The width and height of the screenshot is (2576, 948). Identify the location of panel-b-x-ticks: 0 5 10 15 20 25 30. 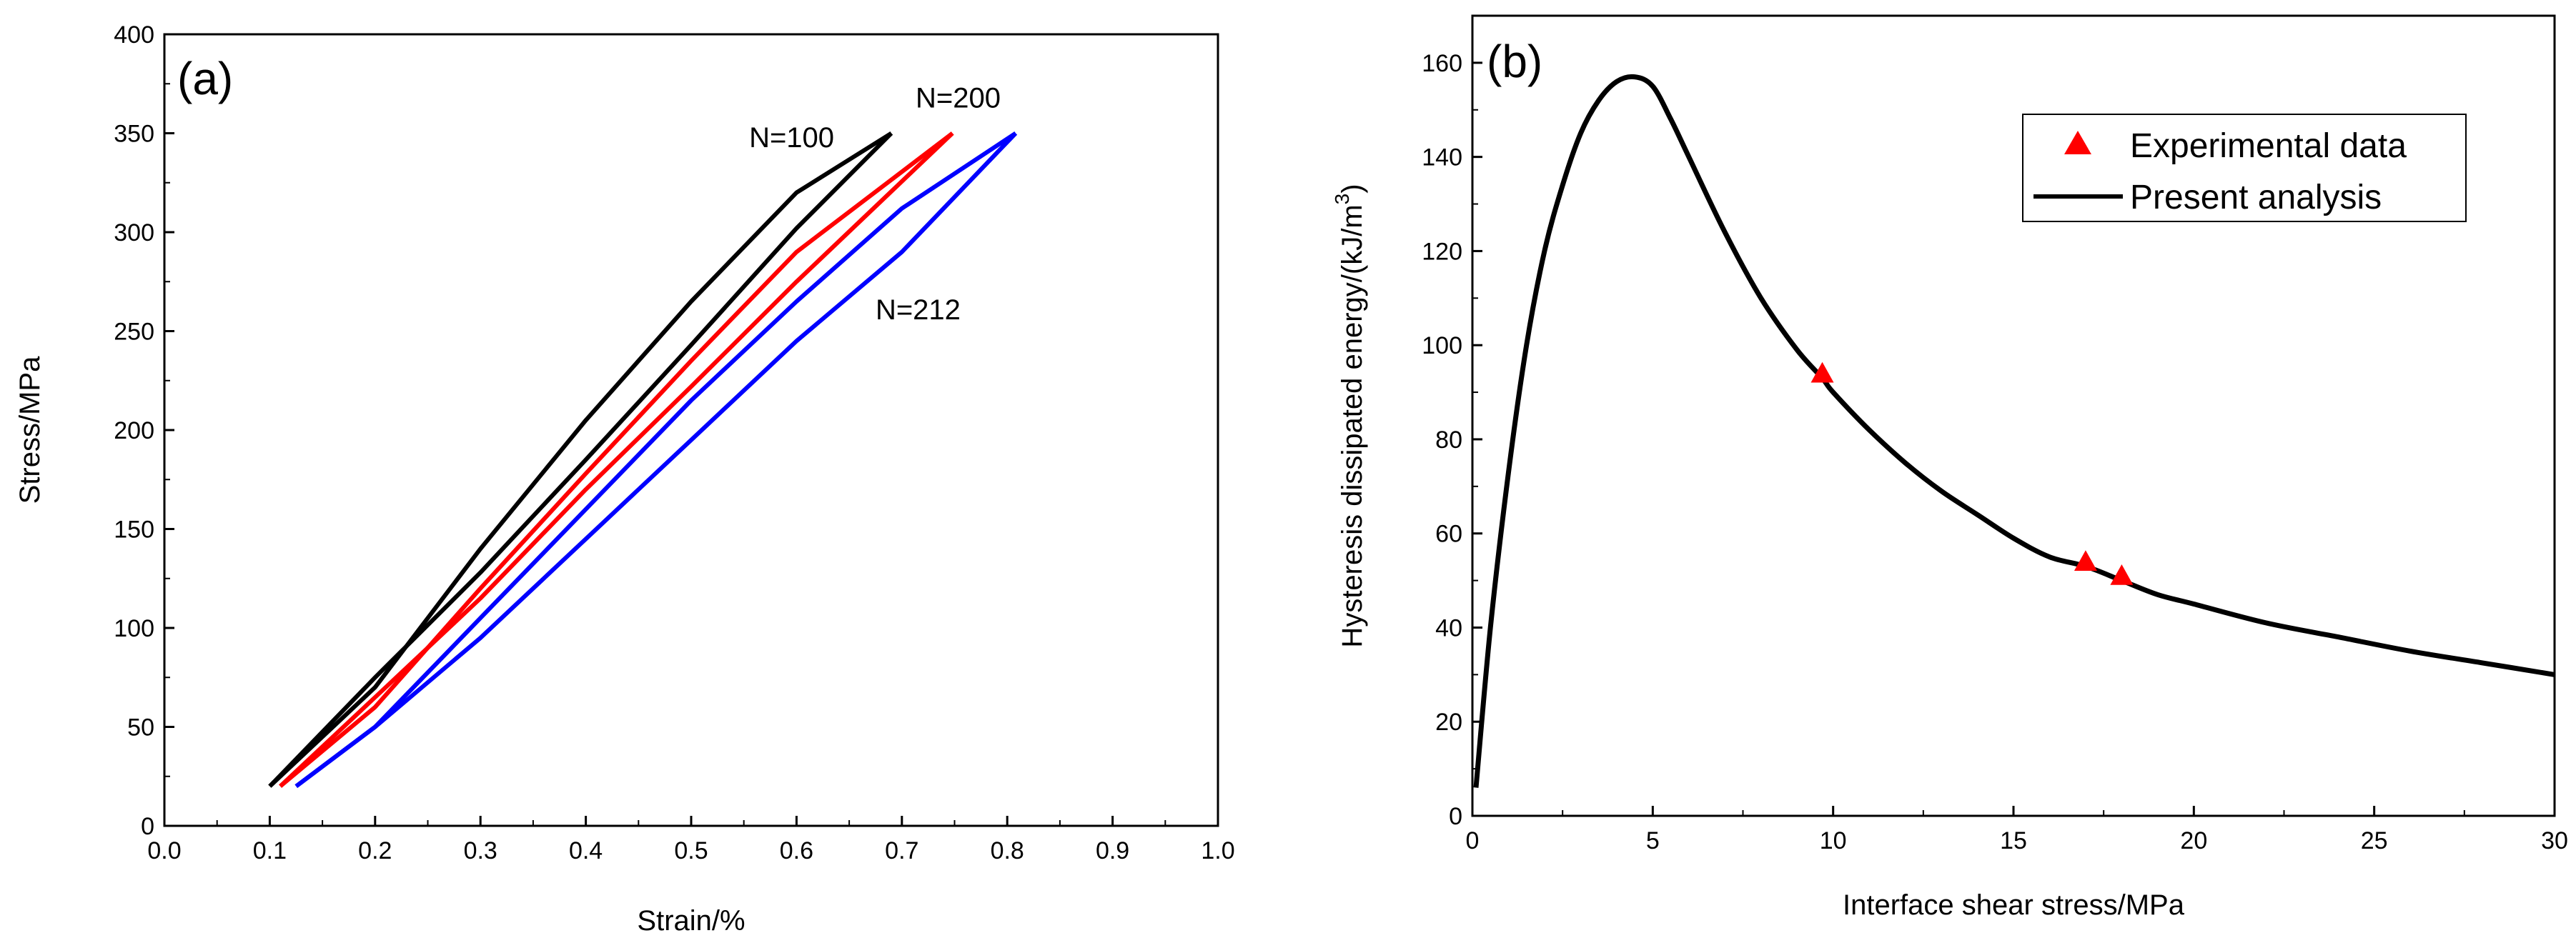
(2017, 830).